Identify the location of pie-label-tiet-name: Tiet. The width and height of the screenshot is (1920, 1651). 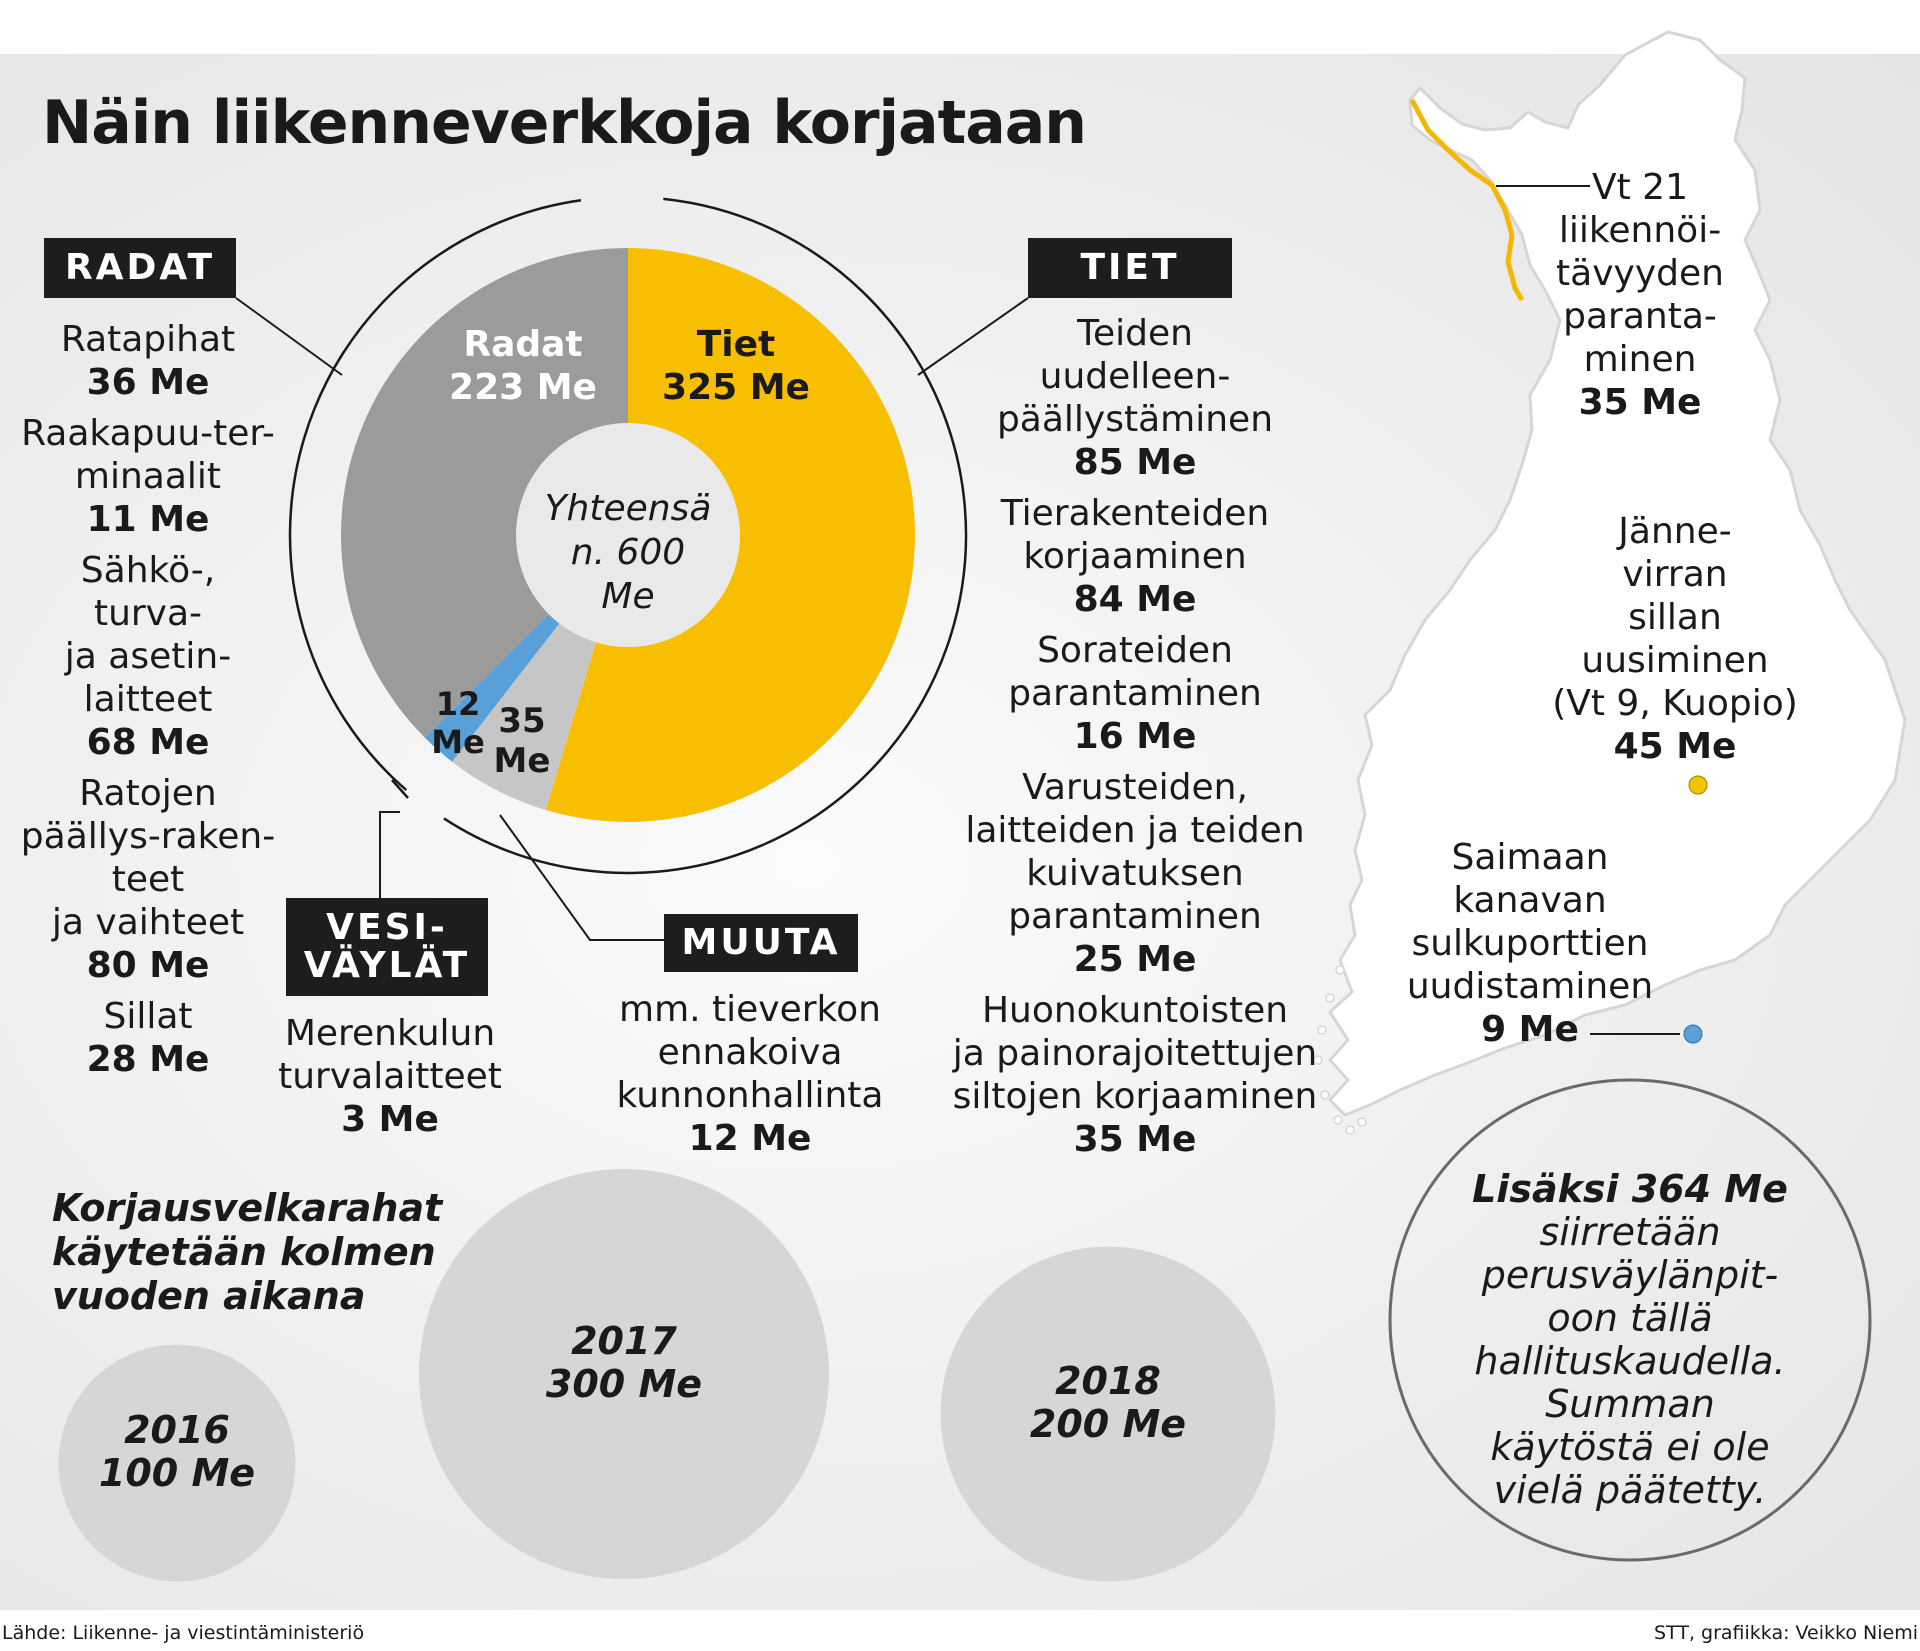
(736, 344).